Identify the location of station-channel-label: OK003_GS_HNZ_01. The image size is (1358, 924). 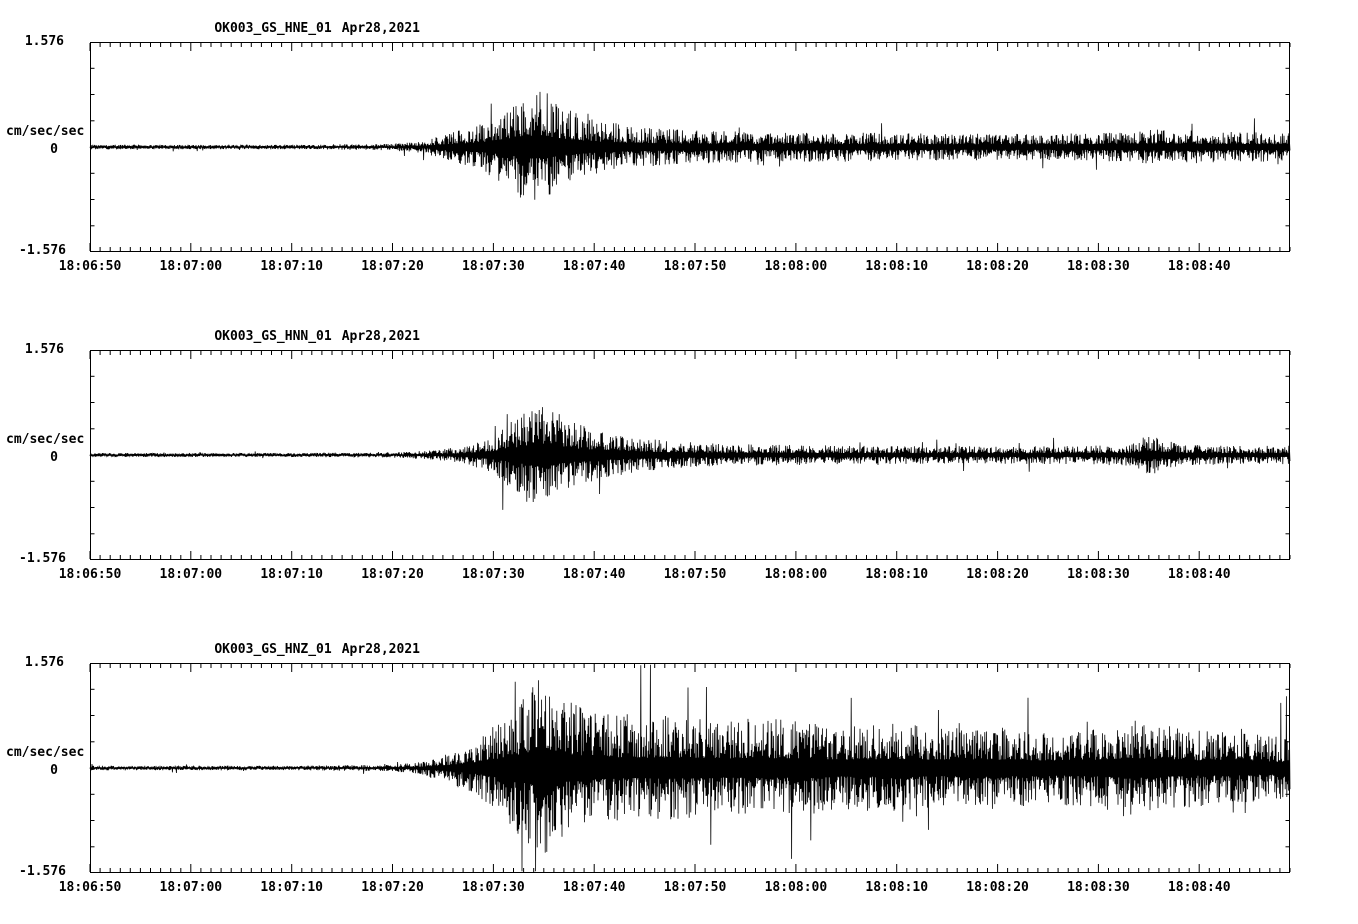
(273, 649).